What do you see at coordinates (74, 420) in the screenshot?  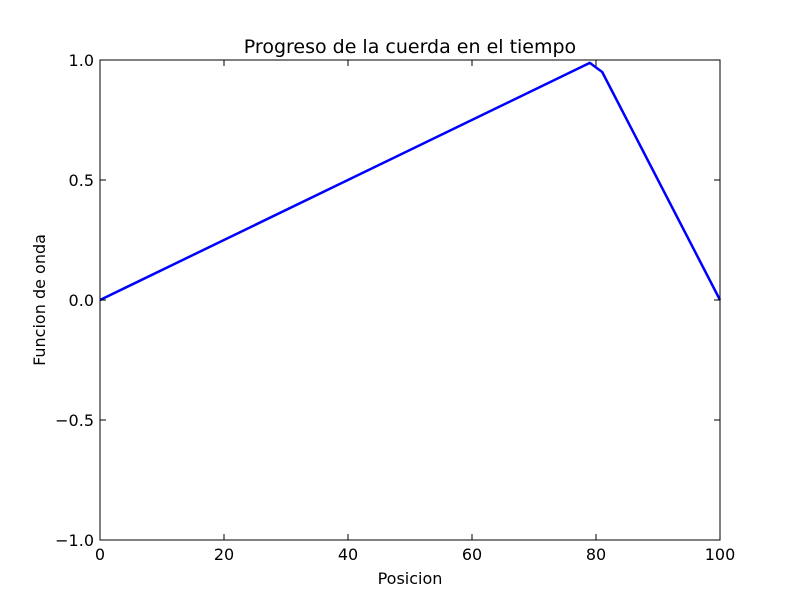 I see `y-tick-label: −0.5` at bounding box center [74, 420].